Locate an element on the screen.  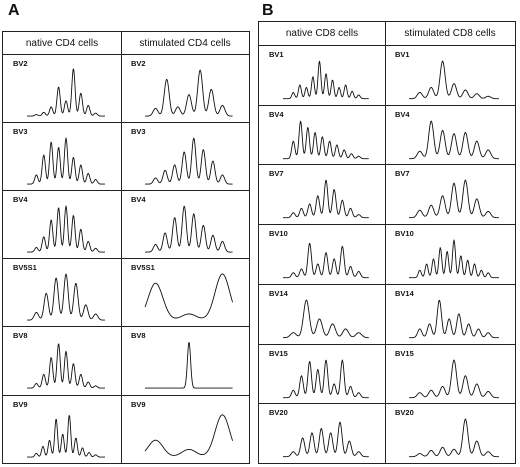
column-header: native CD8 cells is located at coordinates (322, 33).